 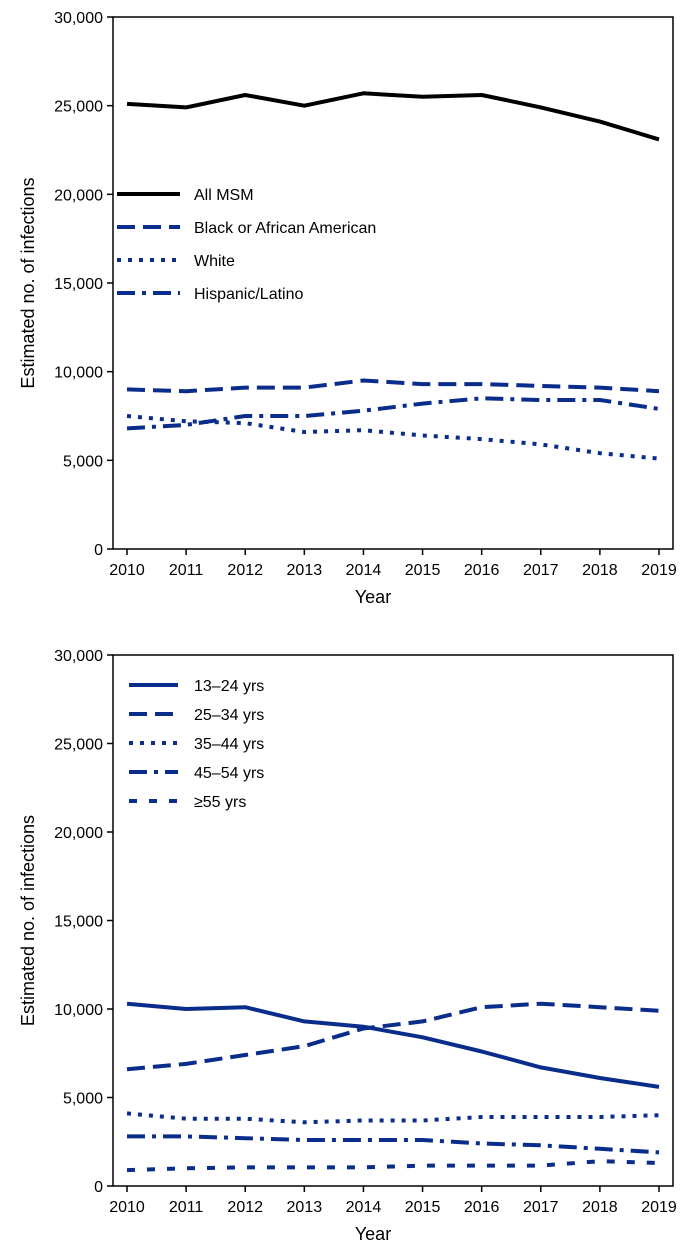 I want to click on legend-label-1: 13–24 yrs, so click(x=229, y=686).